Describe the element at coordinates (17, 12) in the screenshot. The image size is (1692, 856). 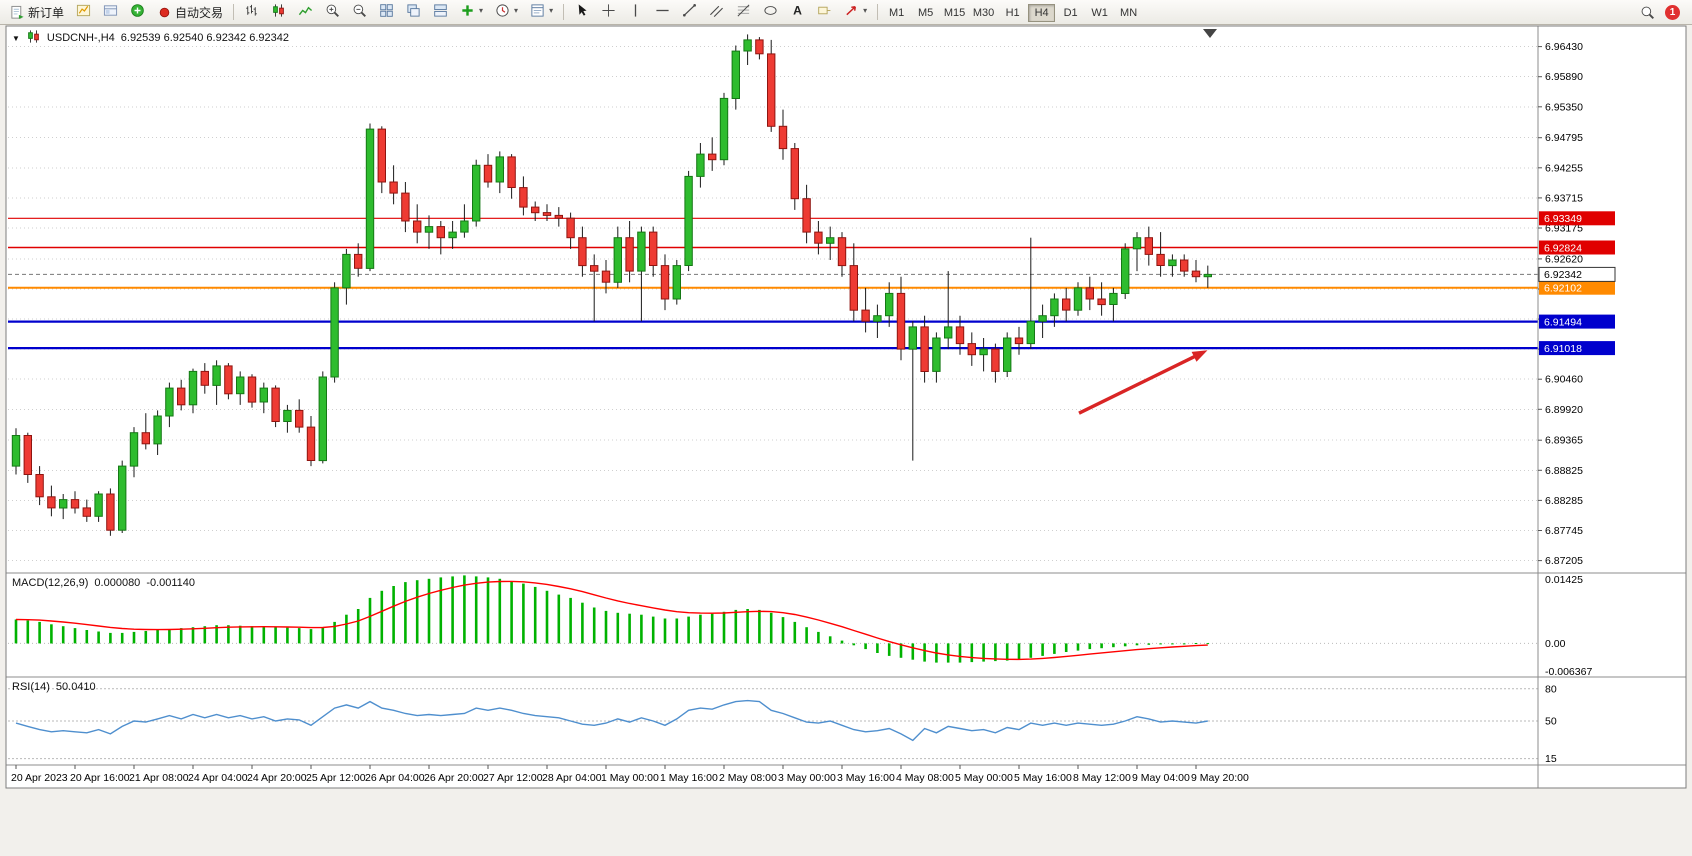
I see `new-order-icon` at that location.